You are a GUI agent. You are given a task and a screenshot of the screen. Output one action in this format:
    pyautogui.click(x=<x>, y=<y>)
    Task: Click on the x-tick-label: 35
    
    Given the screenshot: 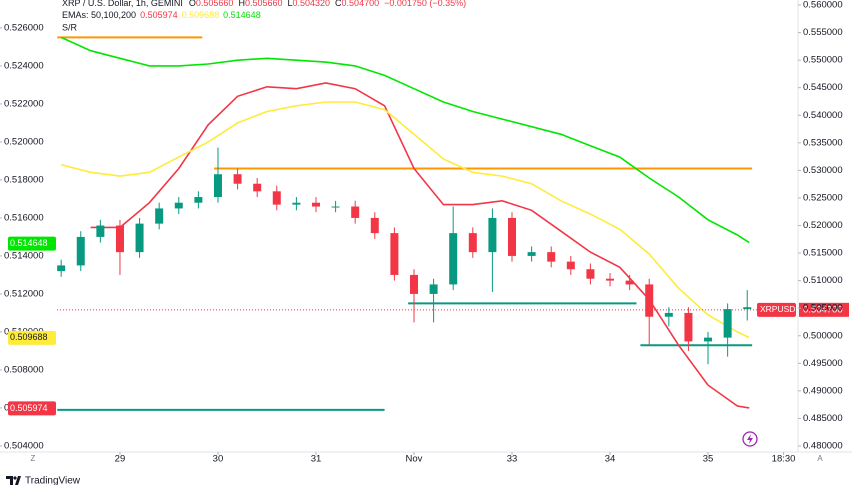 What is the action you would take?
    pyautogui.click(x=708, y=459)
    